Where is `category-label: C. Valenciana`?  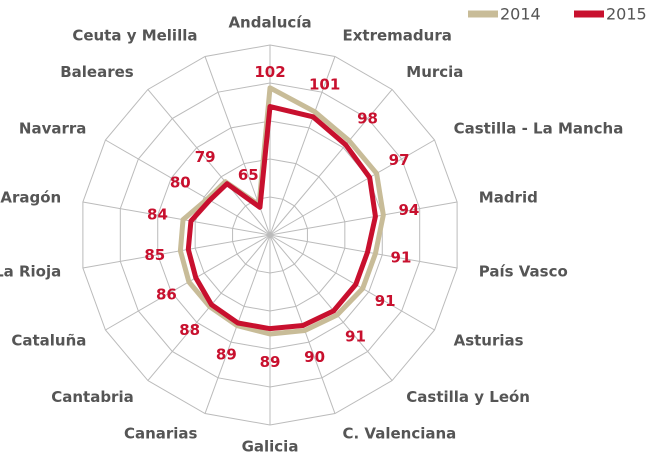 category-label: C. Valenciana is located at coordinates (400, 434).